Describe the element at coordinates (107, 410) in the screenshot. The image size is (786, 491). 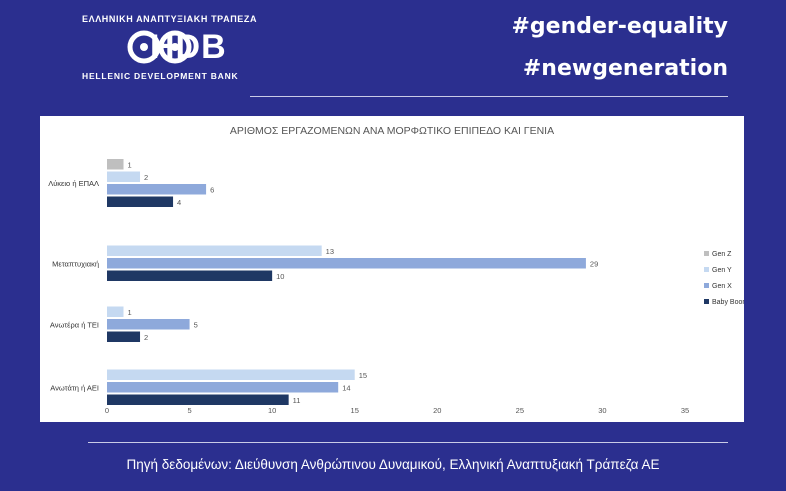
I see `x-tick-label: 0` at that location.